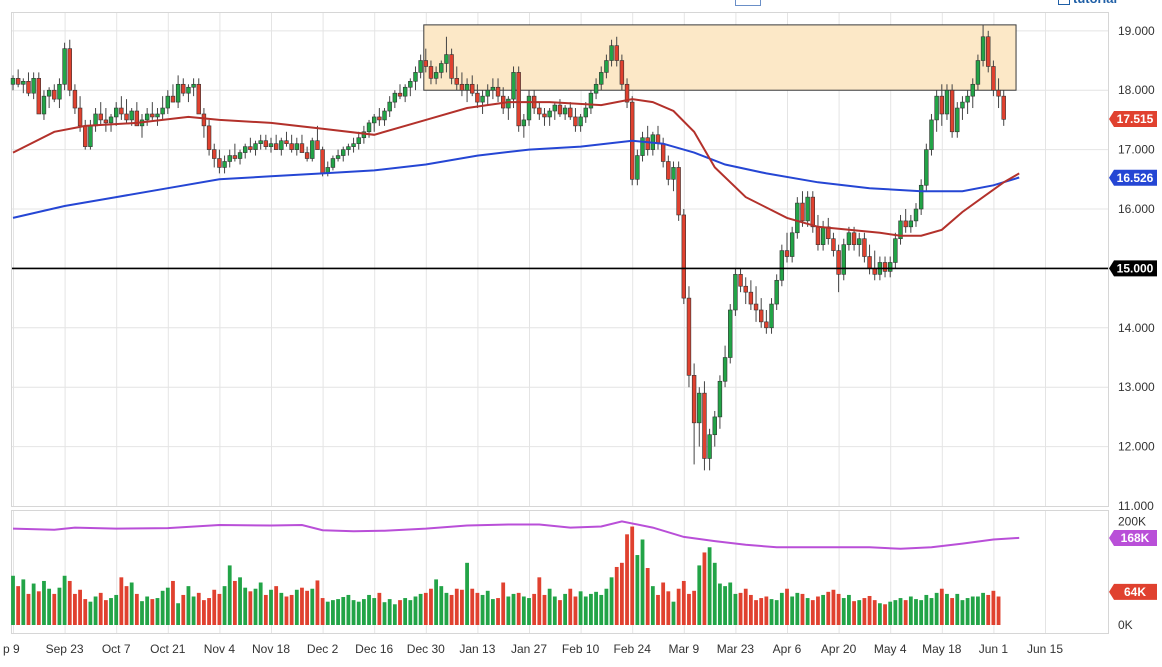  Describe the element at coordinates (1136, 387) in the screenshot. I see `y-tick-label: 13.000` at that location.